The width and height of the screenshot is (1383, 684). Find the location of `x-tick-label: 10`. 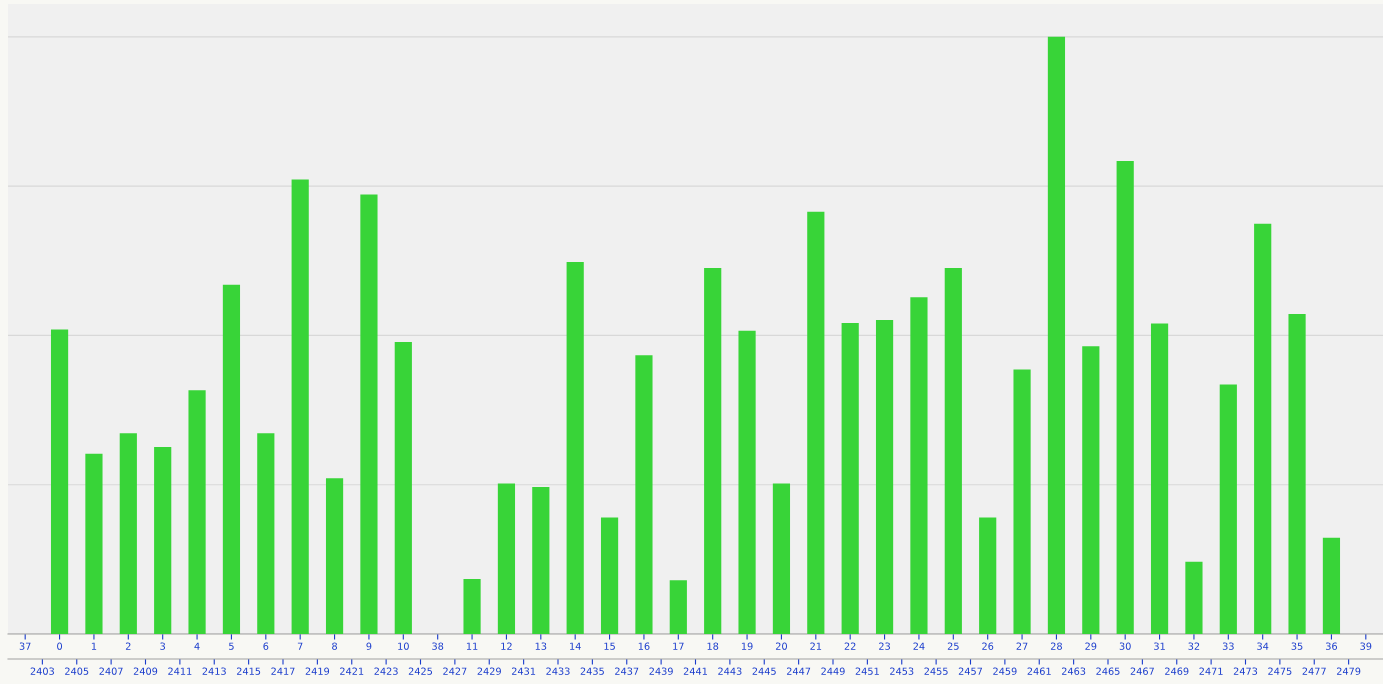

x-tick-label: 10 is located at coordinates (403, 646).